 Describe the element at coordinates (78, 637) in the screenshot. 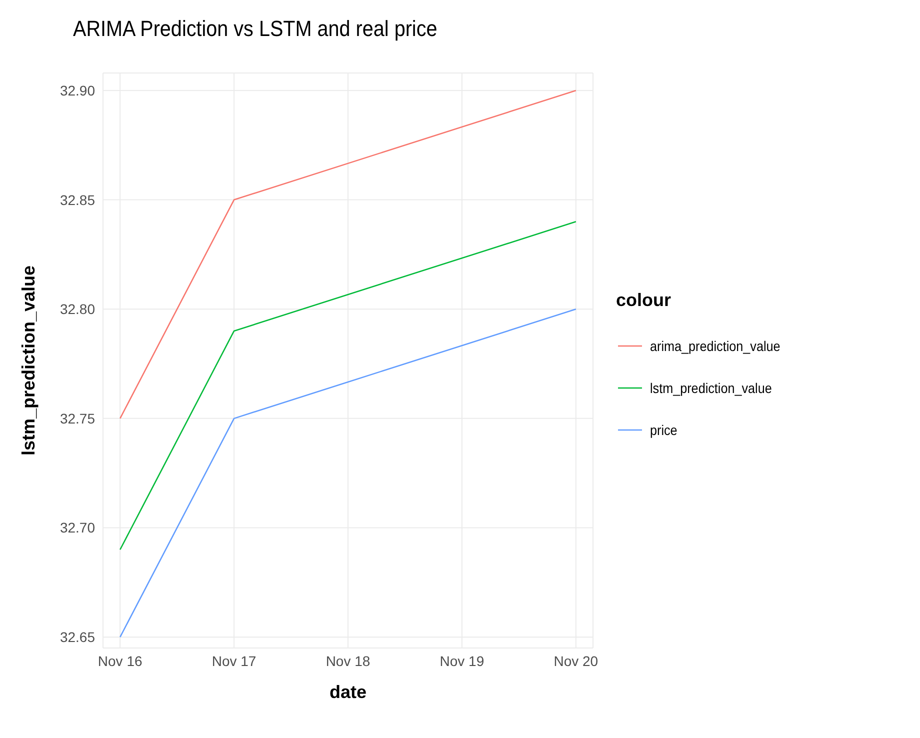

I see `y-tick-label: 32.65` at that location.